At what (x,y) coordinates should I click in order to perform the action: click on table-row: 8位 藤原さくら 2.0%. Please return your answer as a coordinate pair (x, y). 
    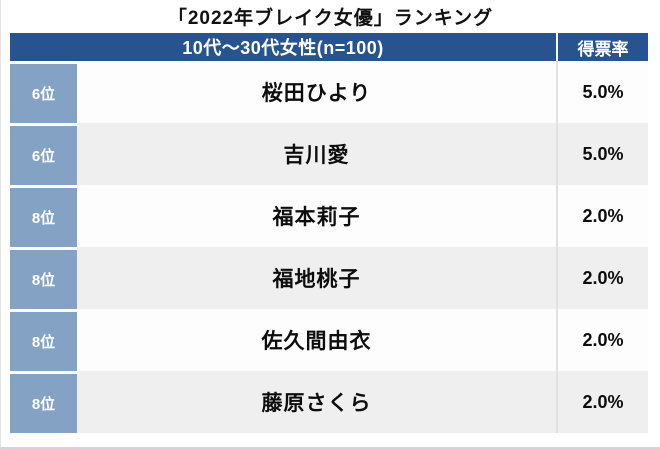
    Looking at the image, I should click on (329, 402).